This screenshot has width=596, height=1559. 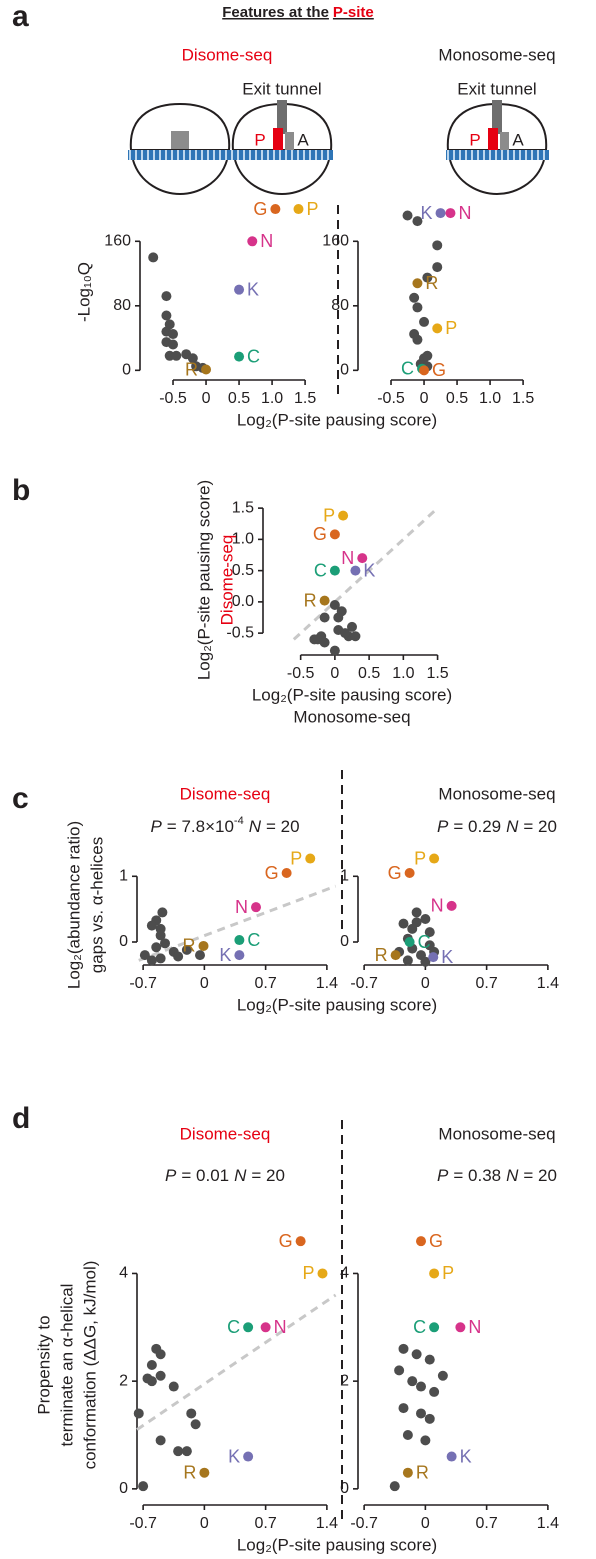 I want to click on figure-title: Features at the P-site, so click(x=298, y=12).